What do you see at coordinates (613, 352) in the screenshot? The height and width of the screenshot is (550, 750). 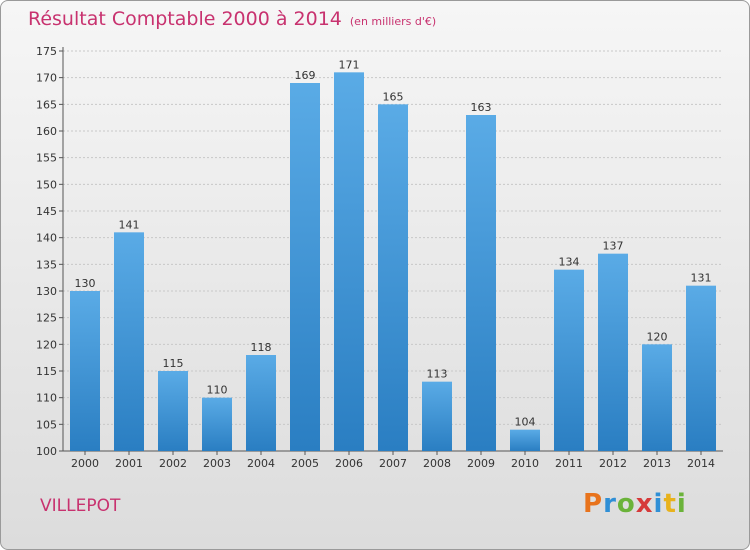 I see `bar-2012` at bounding box center [613, 352].